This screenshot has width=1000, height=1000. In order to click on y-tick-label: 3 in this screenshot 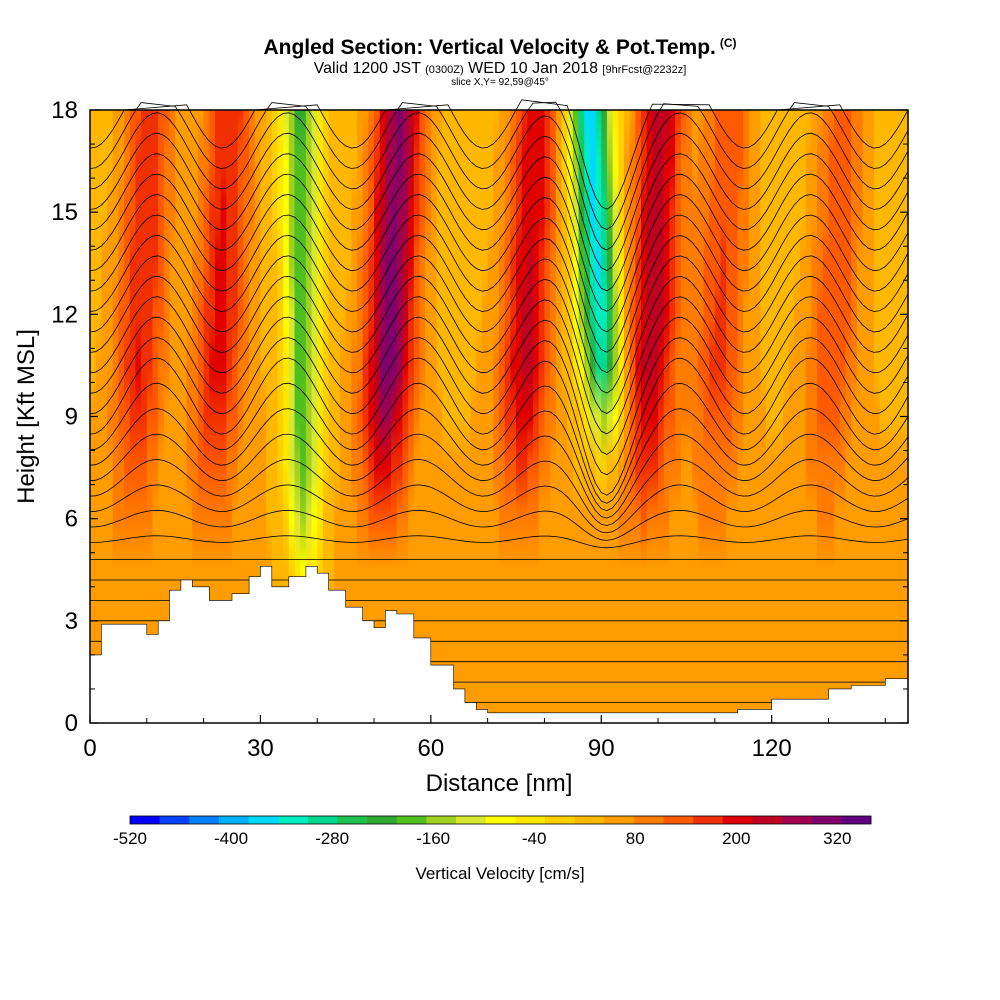, I will do `click(71, 621)`.